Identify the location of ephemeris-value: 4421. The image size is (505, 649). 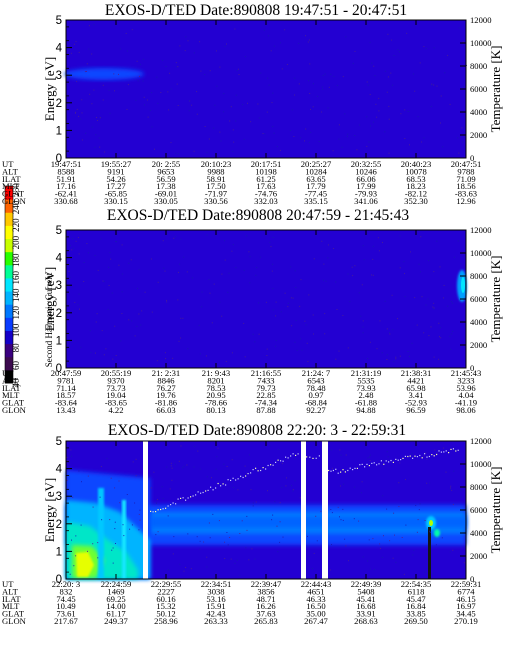
(415, 380).